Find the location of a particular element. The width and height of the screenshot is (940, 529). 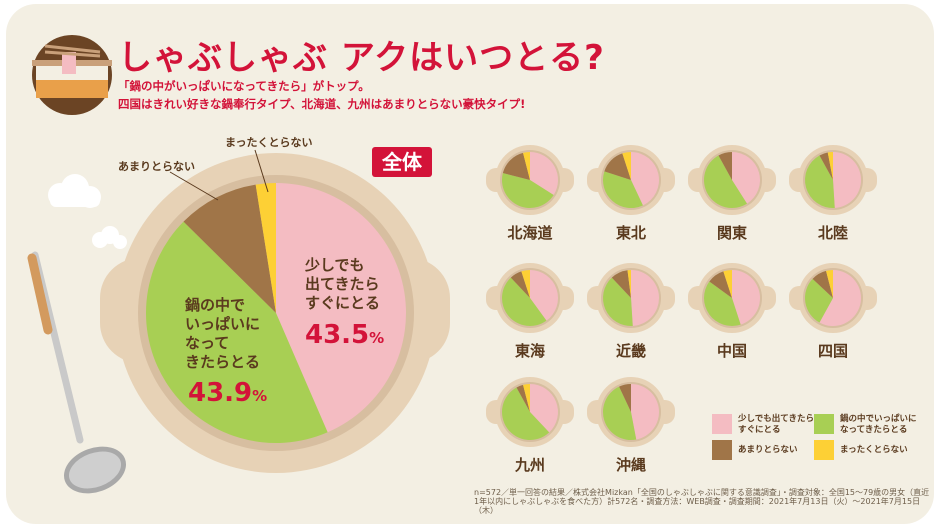

legend-label: 少しでも出てきたら すぐにとる is located at coordinates (776, 424).